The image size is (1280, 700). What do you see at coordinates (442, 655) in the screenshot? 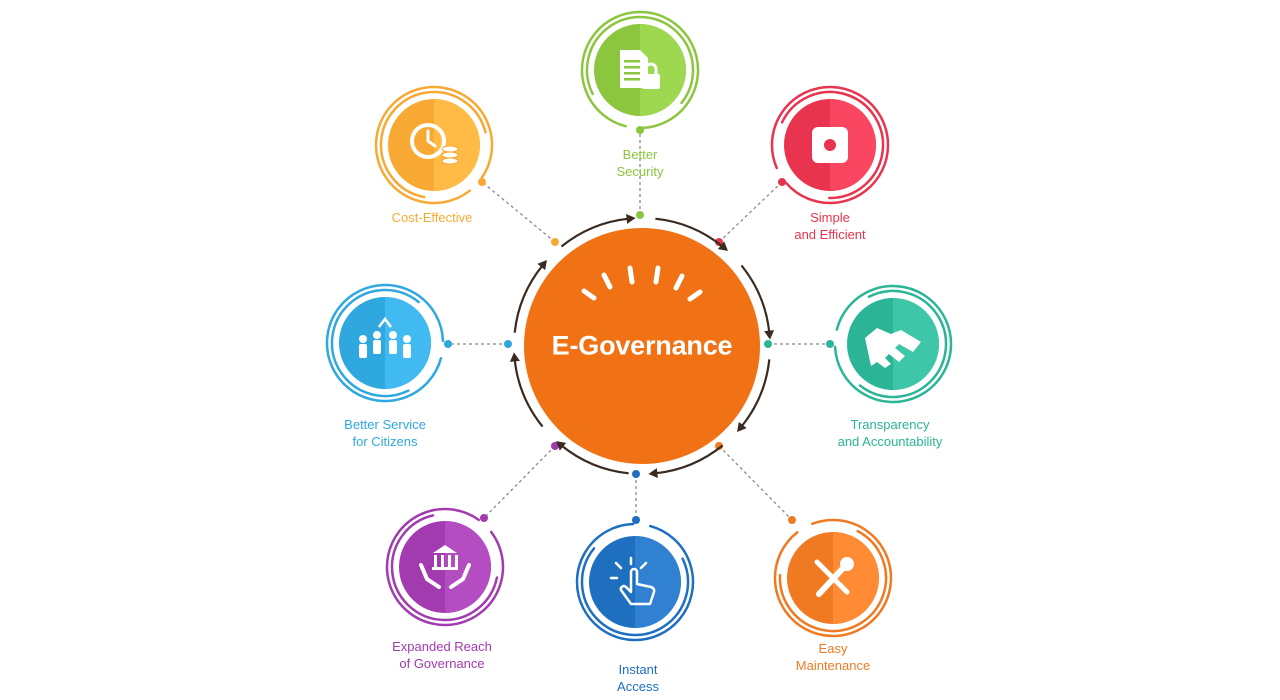
I see `node-label-expanded-reach: Expanded Reach of Governance` at bounding box center [442, 655].